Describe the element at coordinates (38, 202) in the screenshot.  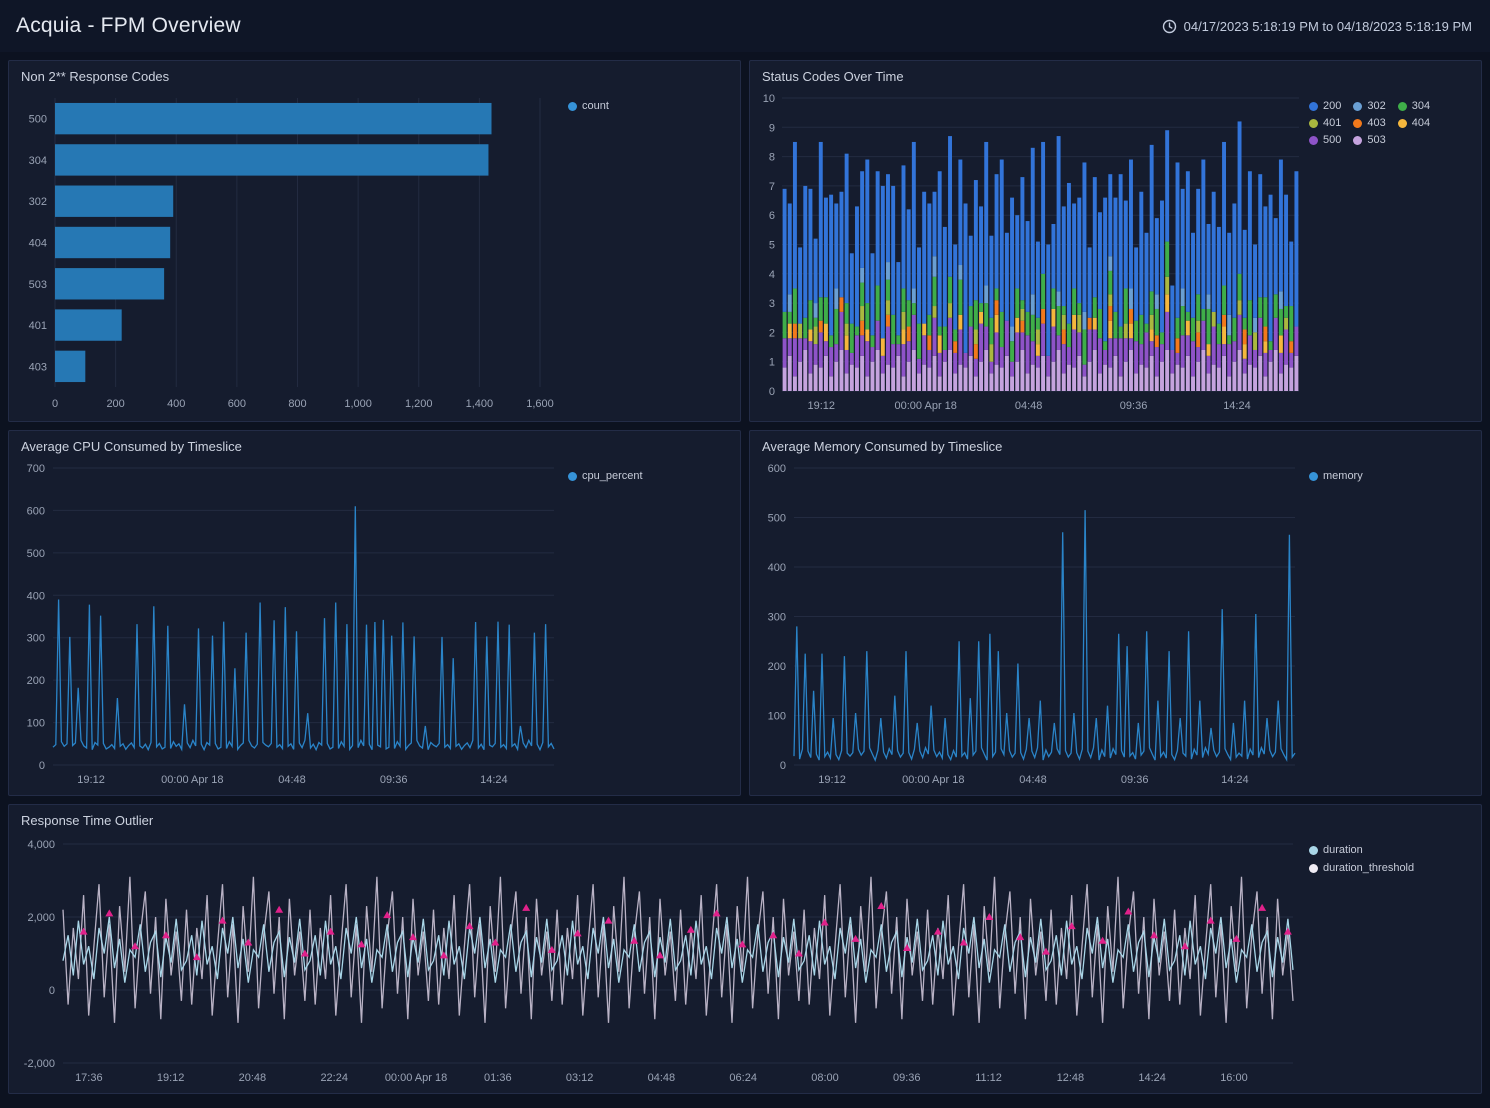
I see `svg-text: 302` at that location.